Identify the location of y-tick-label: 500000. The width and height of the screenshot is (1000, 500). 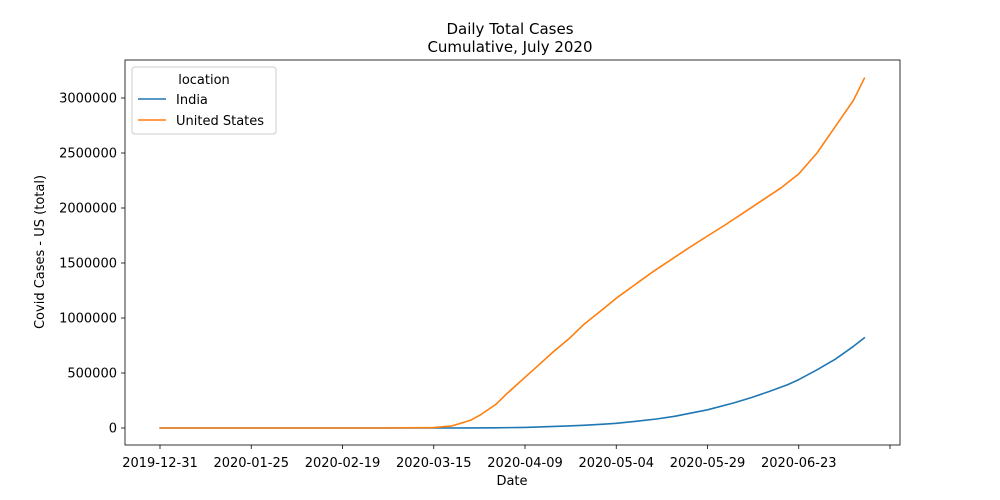
(92, 374).